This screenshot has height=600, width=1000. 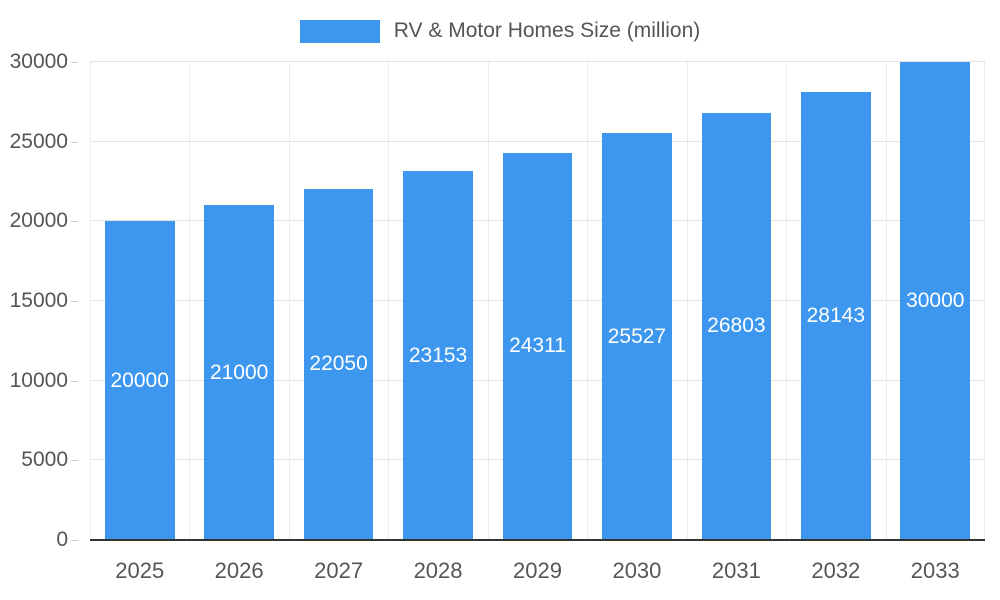 I want to click on y-axis: 0 5000 10000 15000 20000 25000 30000, so click(x=39, y=301).